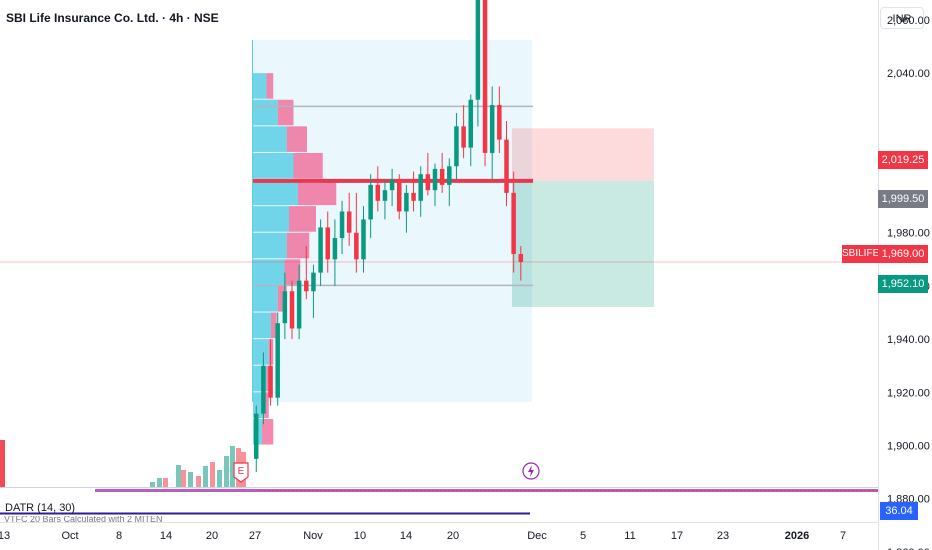 This screenshot has height=550, width=932. I want to click on lightning-bolt, so click(531, 471).